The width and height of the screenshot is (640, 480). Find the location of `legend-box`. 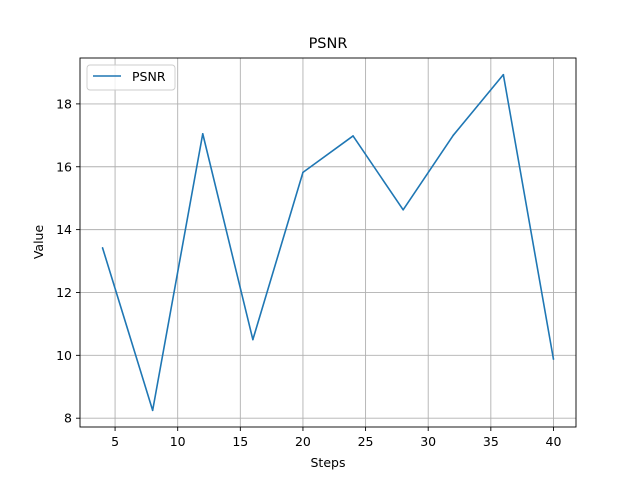

legend-box is located at coordinates (131, 77).